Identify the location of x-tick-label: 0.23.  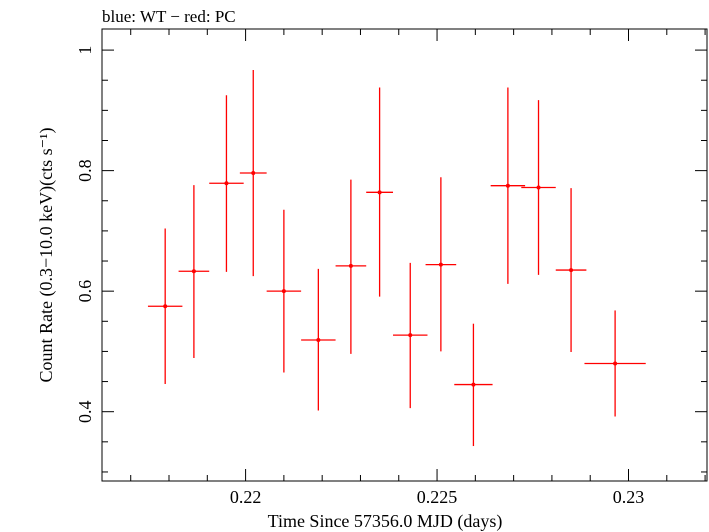
(629, 497).